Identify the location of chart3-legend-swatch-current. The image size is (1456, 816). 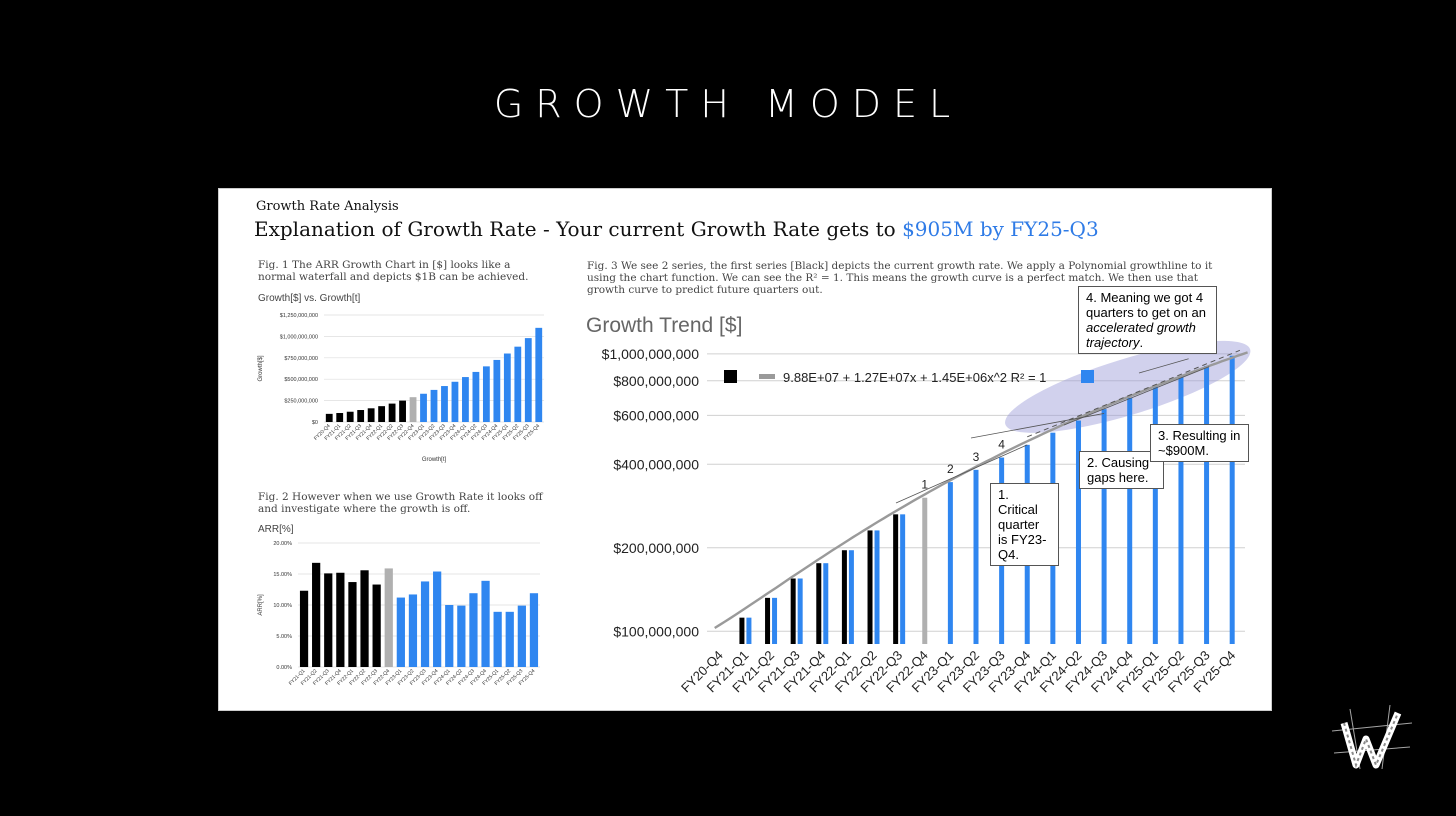
(730, 376).